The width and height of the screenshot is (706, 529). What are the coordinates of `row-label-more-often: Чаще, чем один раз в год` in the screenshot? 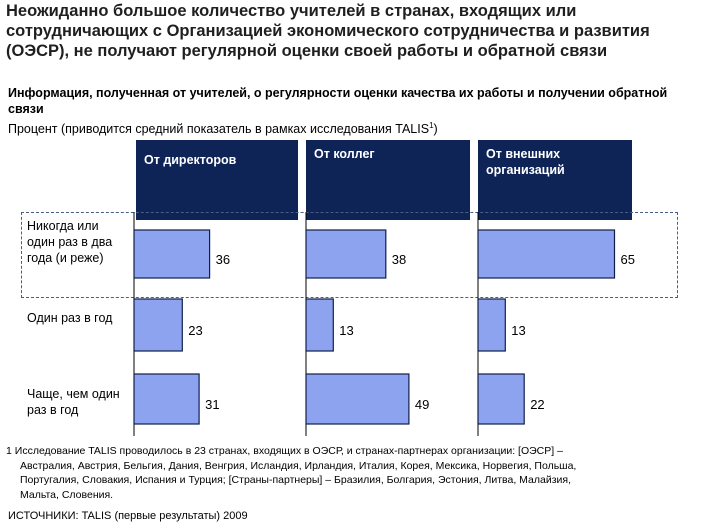 It's located at (73, 402).